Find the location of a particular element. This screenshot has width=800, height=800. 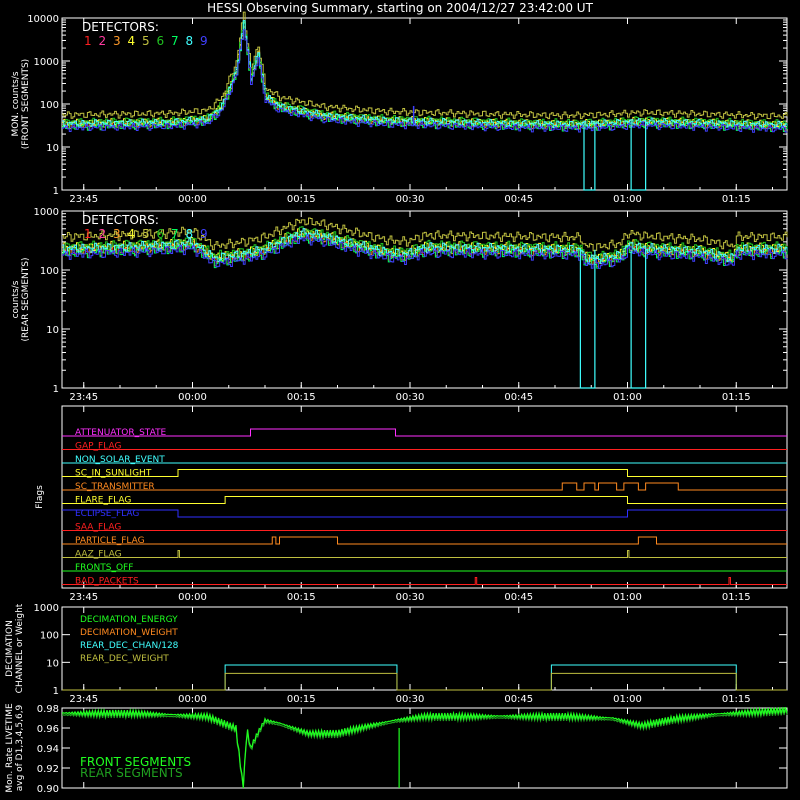

rear-ytick-label: 10 is located at coordinates (52, 330).